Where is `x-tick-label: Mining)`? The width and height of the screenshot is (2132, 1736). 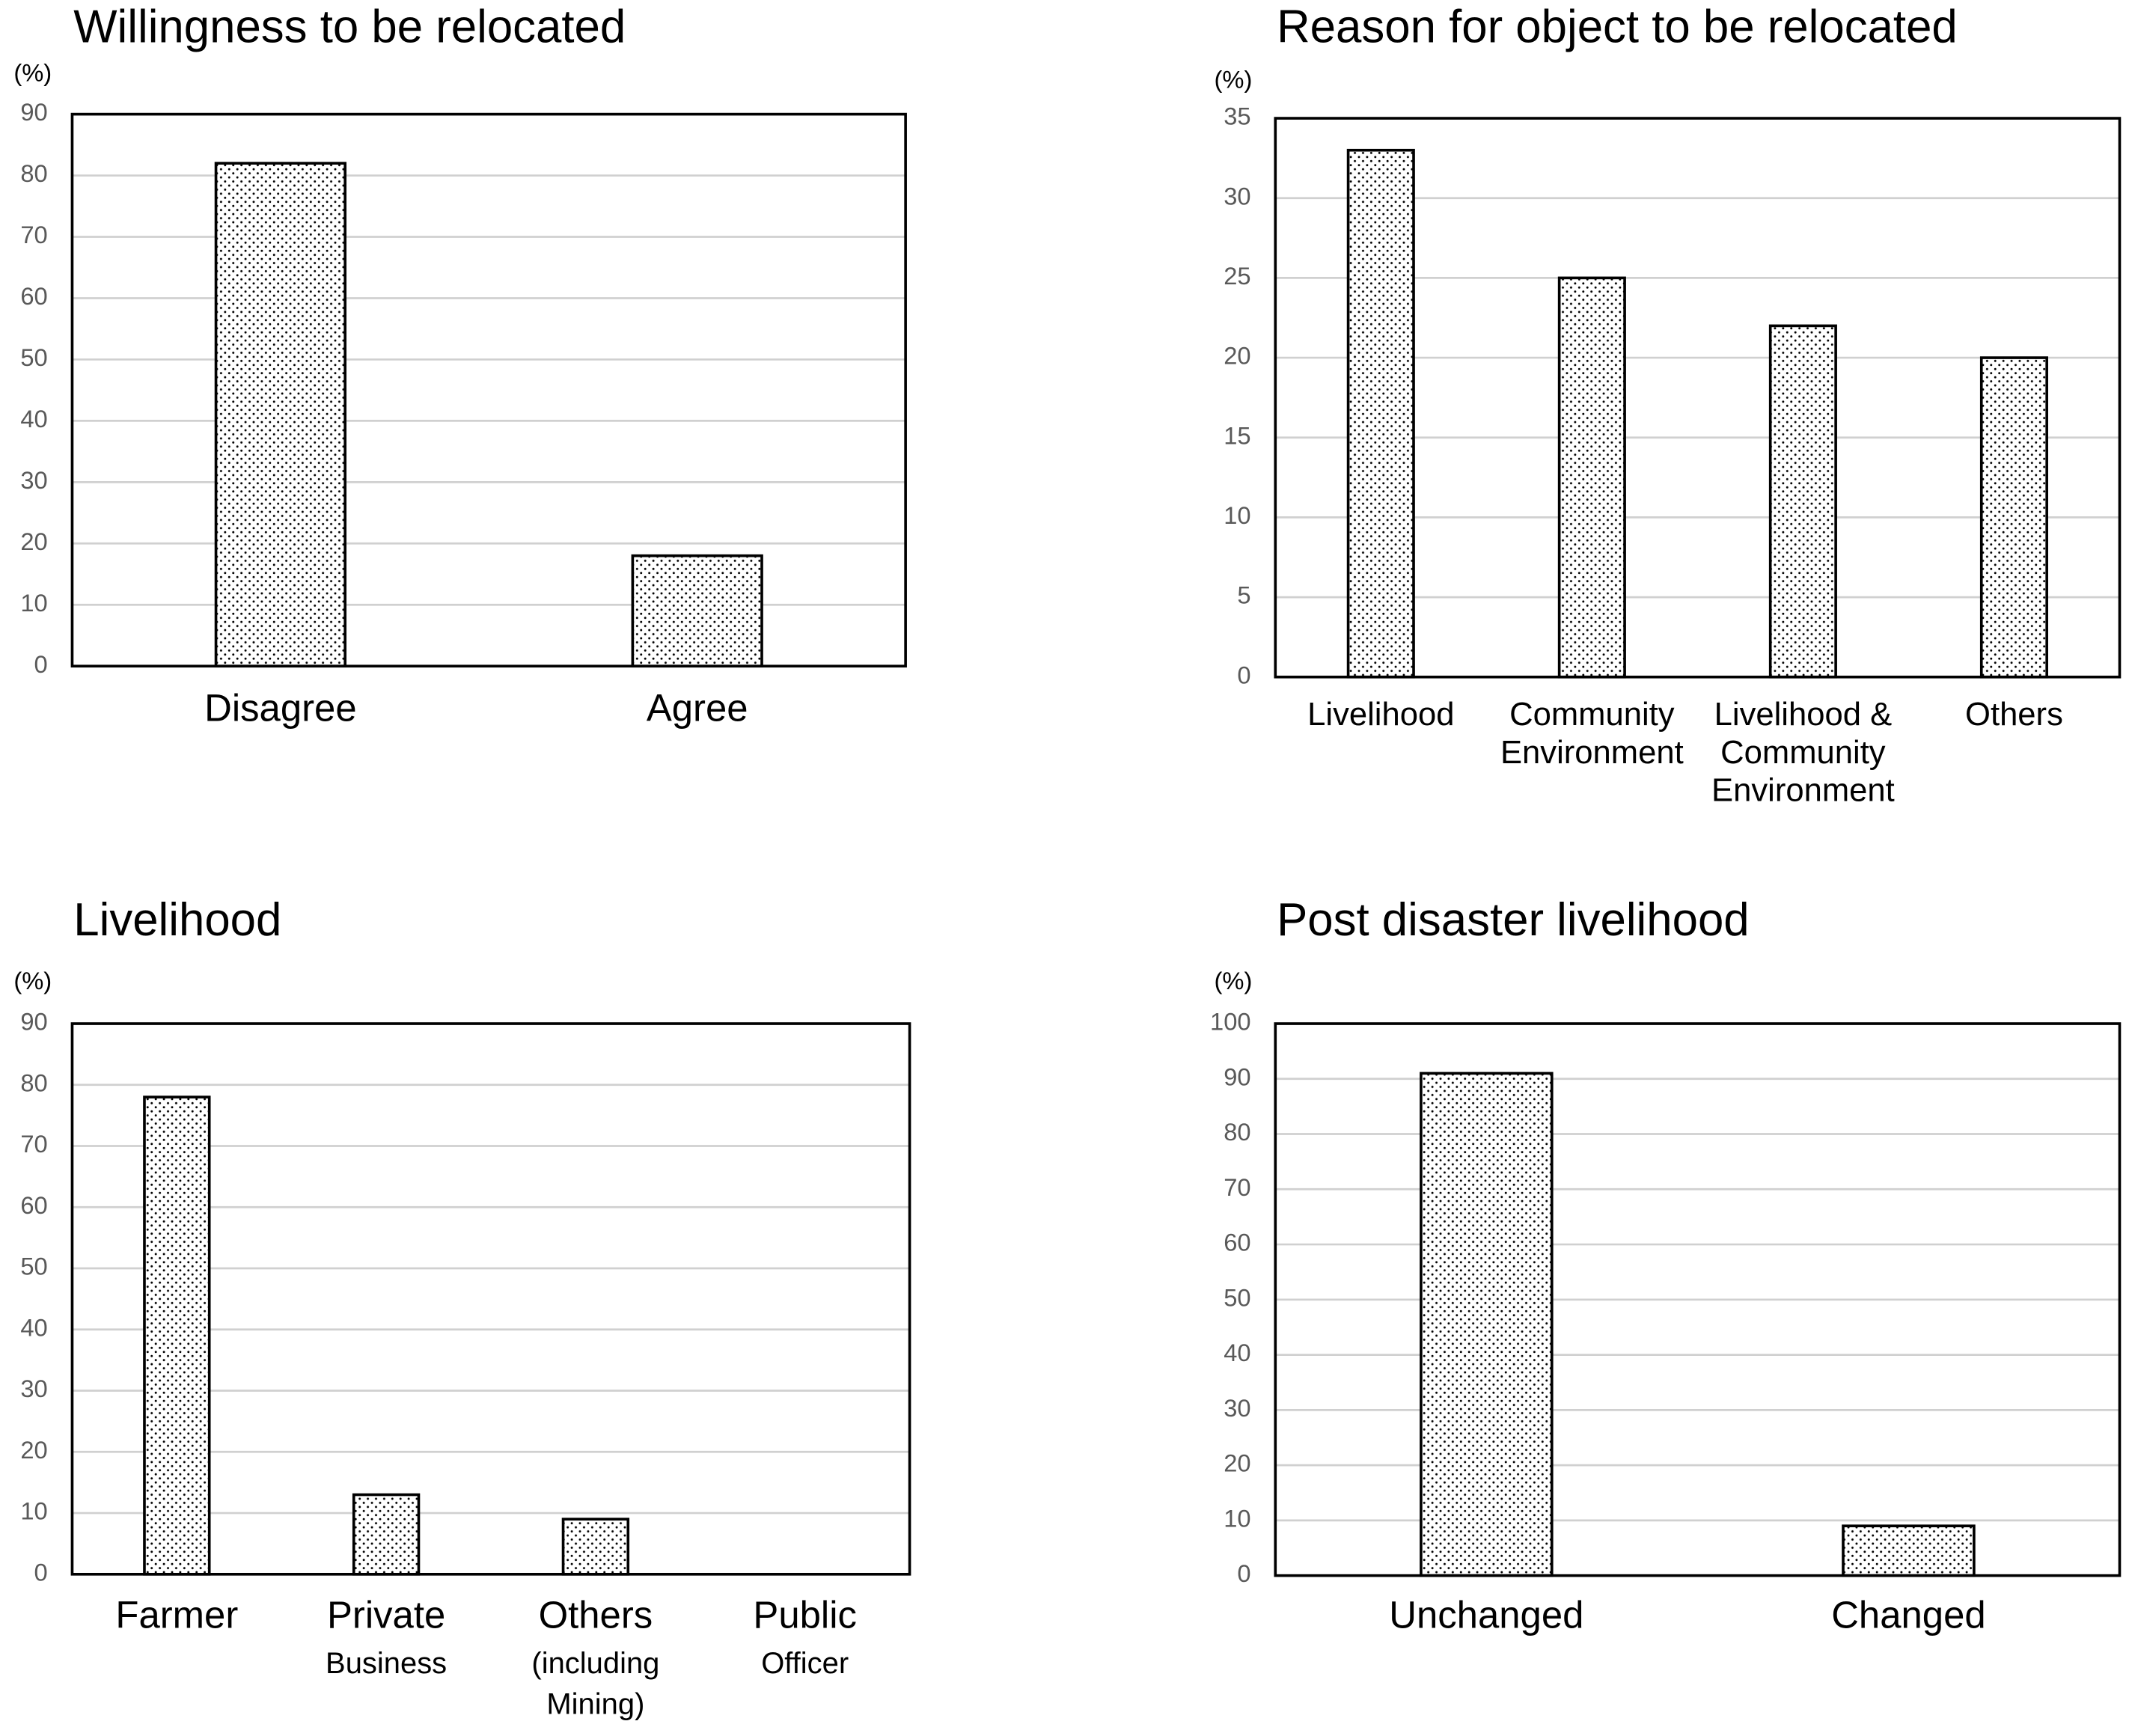 x-tick-label: Mining) is located at coordinates (595, 1705).